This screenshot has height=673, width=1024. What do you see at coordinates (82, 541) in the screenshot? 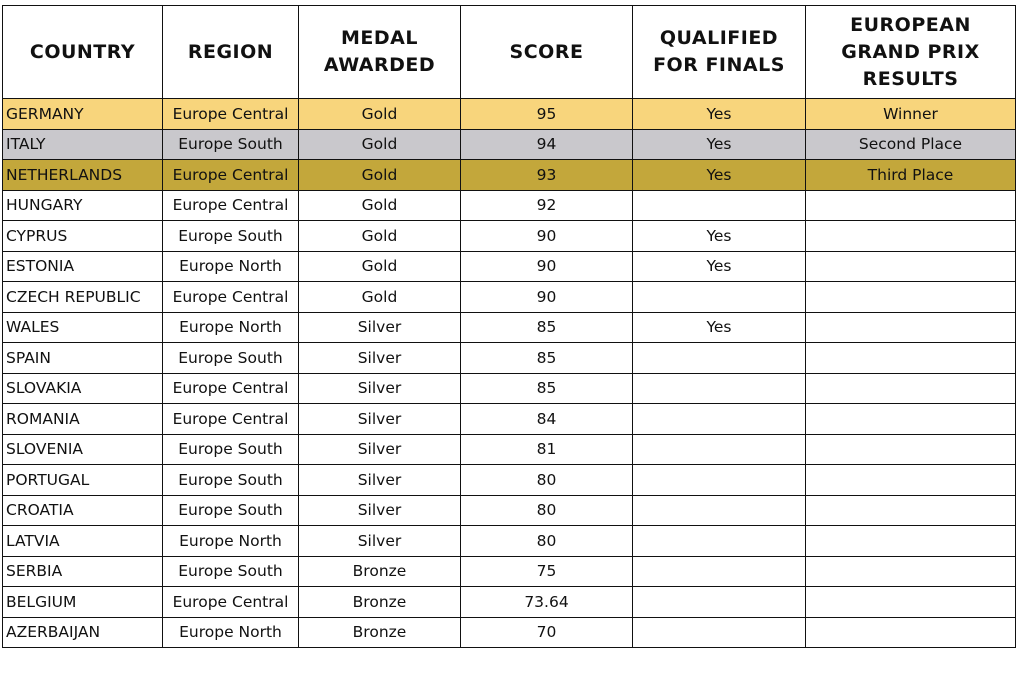
I see `table-cell: LATVIA` at bounding box center [82, 541].